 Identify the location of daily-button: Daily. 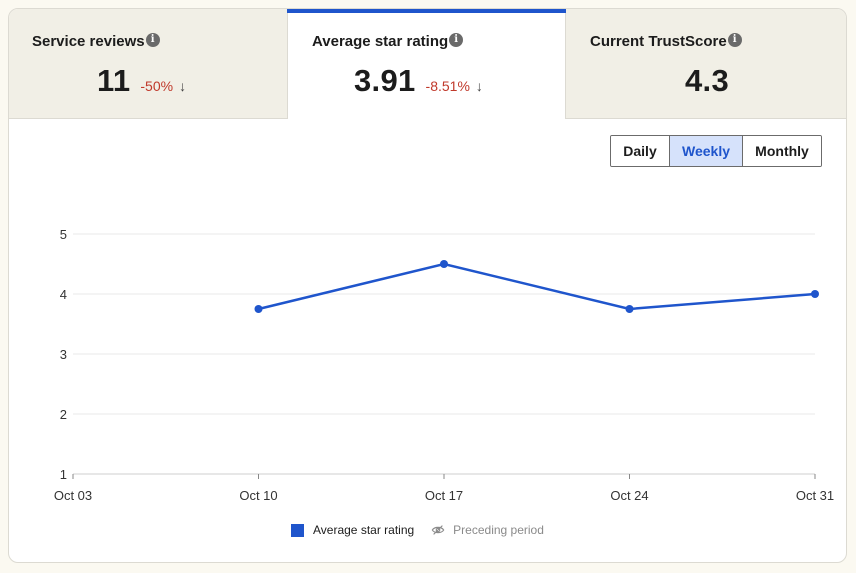
(640, 151).